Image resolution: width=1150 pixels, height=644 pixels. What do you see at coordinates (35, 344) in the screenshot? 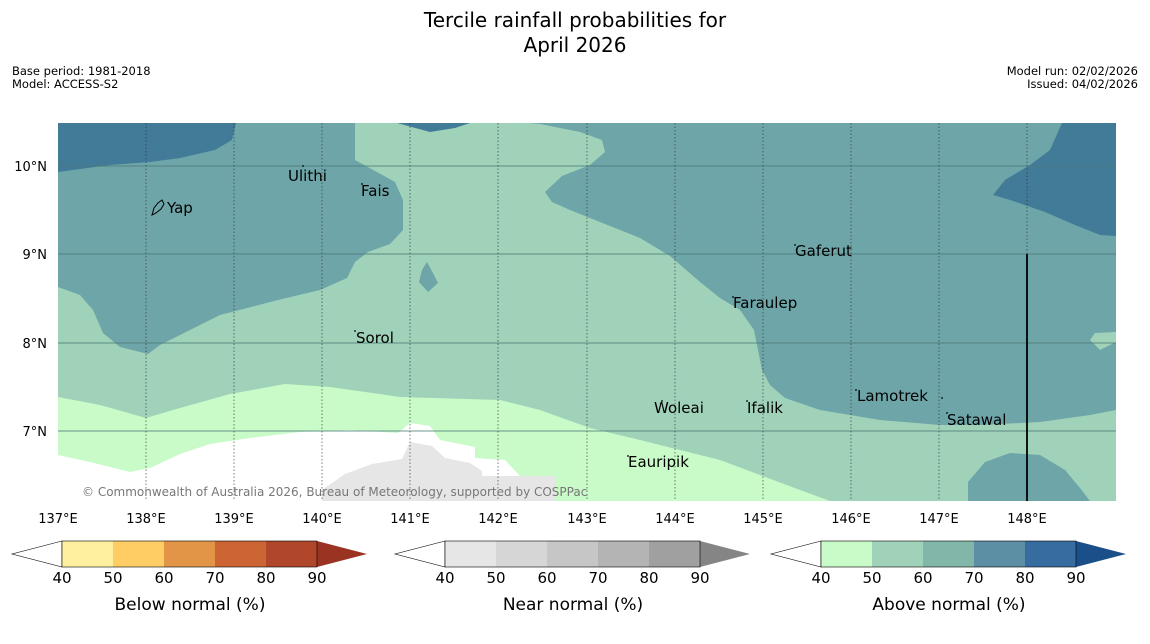
I see `lat-label: 8°N` at bounding box center [35, 344].